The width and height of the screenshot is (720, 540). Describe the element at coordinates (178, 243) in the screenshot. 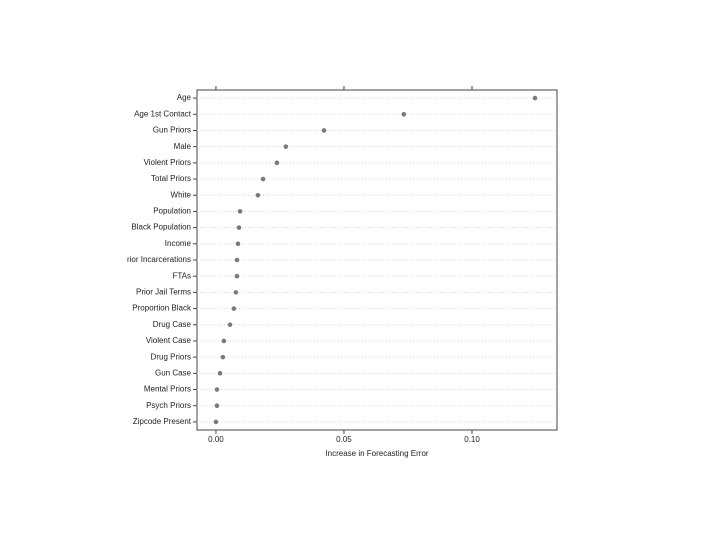

I see `y-tick-label: Income` at that location.